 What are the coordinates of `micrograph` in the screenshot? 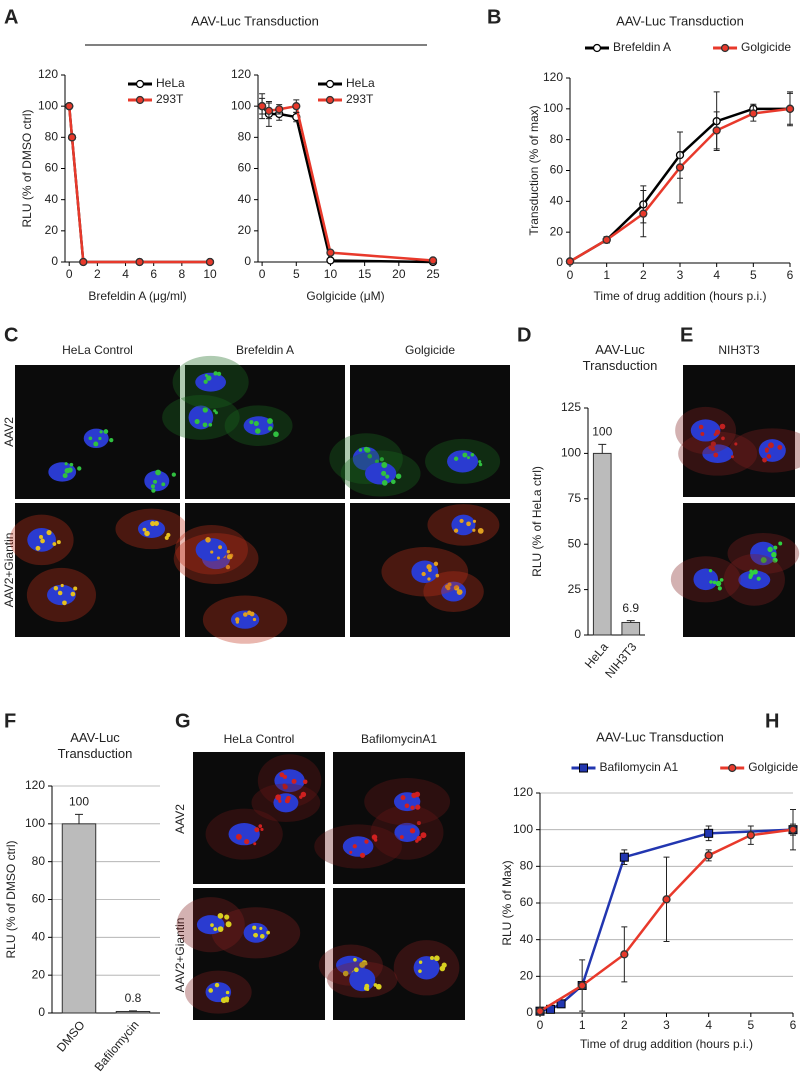 It's located at (265, 570).